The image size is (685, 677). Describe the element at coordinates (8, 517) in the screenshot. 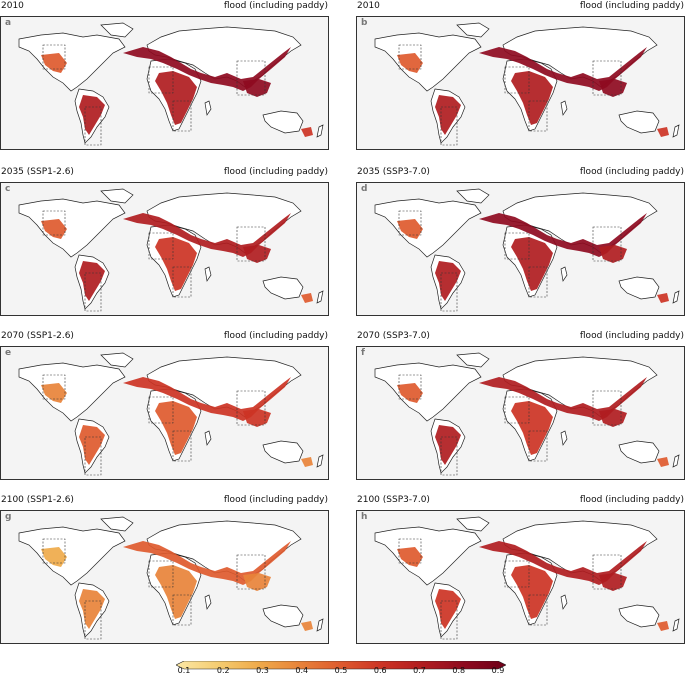

I see `panel-letter: g` at that location.